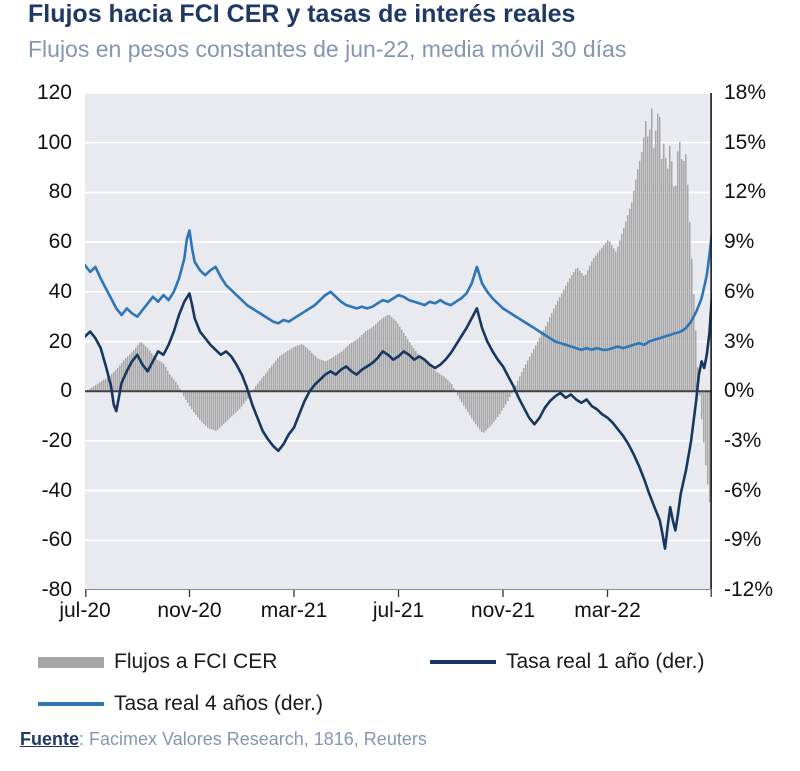  I want to click on y-left-tick-label: -60, so click(56, 540).